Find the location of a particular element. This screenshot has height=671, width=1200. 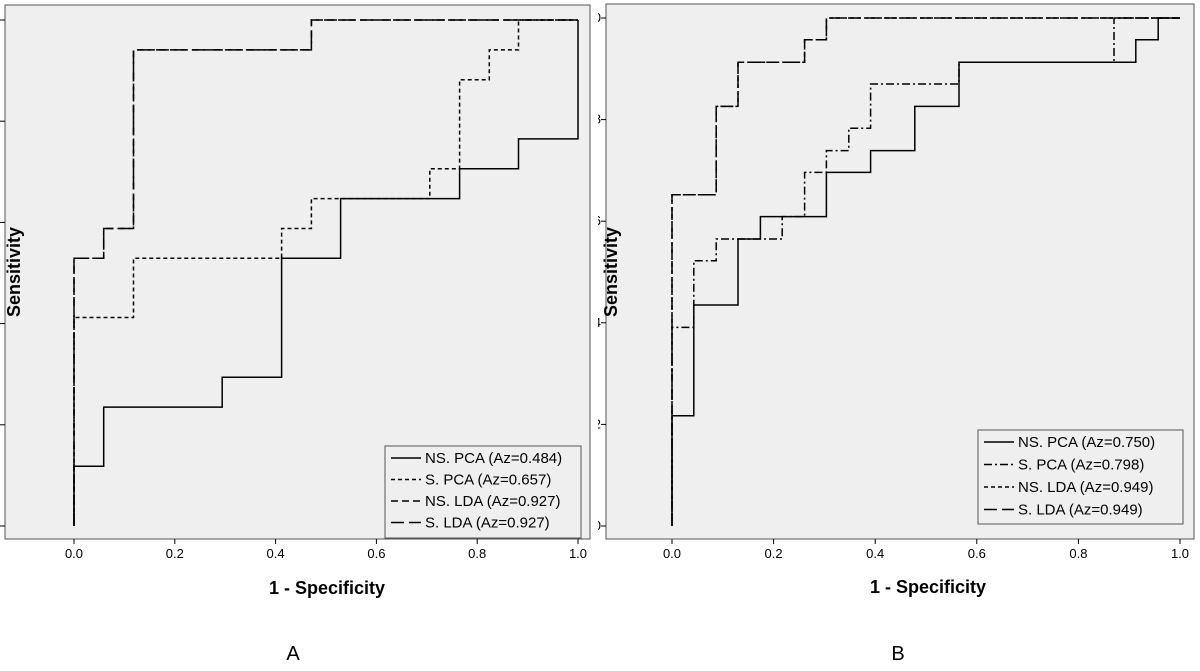

chart-a-x-tick-label: 0.6 is located at coordinates (376, 553).